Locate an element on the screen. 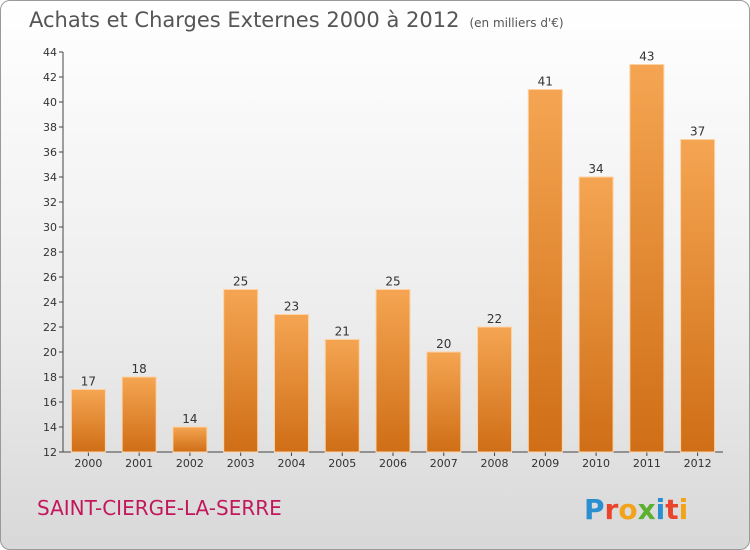  bar-value-label: 22 is located at coordinates (494, 319).